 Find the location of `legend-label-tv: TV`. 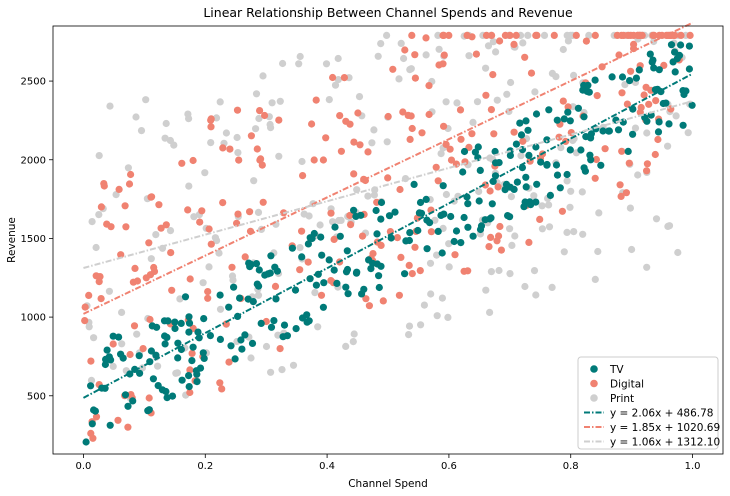

legend-label-tv: TV is located at coordinates (616, 370).